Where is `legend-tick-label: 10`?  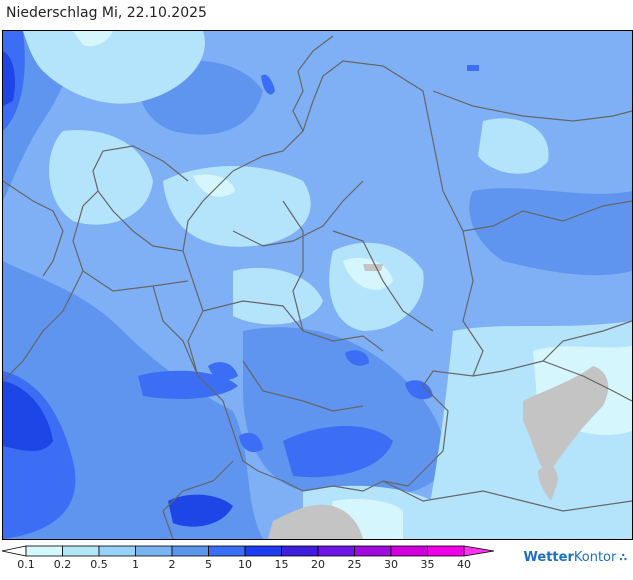 legend-tick-label: 10 is located at coordinates (245, 564).